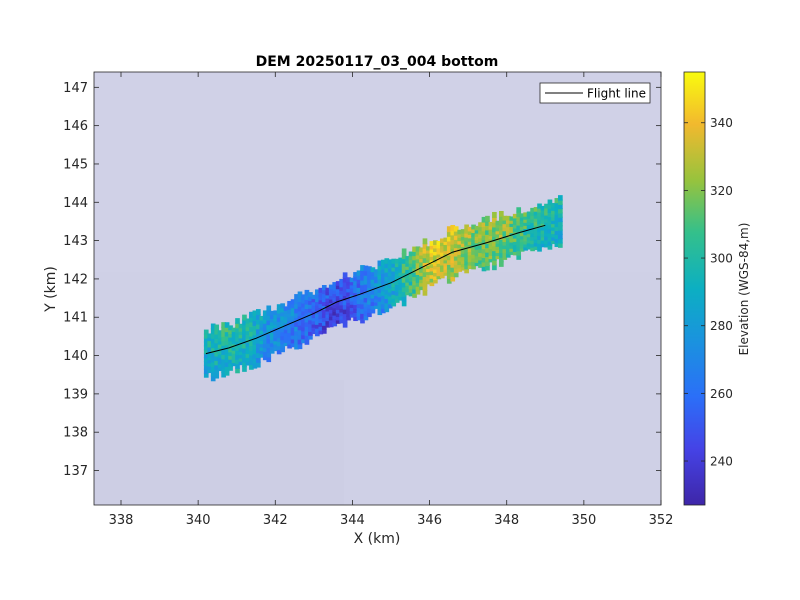 The height and width of the screenshot is (600, 800). Describe the element at coordinates (75, 318) in the screenshot. I see `y-tick-label: 141` at that location.